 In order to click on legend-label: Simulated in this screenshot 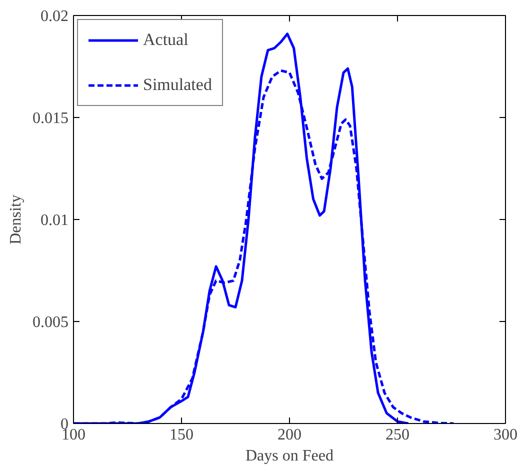, I will do `click(177, 85)`.